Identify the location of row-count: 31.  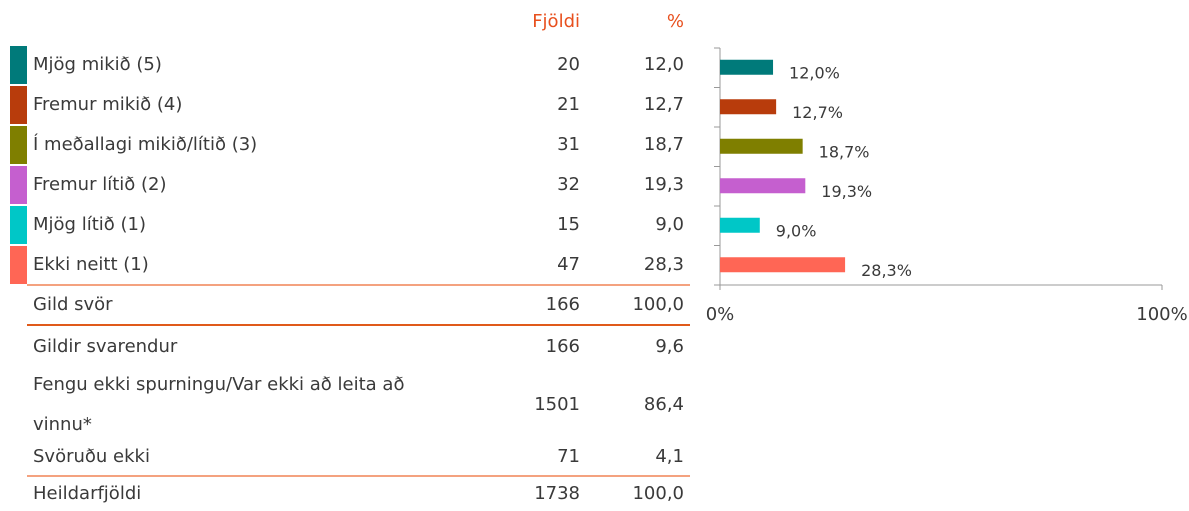
(568, 144).